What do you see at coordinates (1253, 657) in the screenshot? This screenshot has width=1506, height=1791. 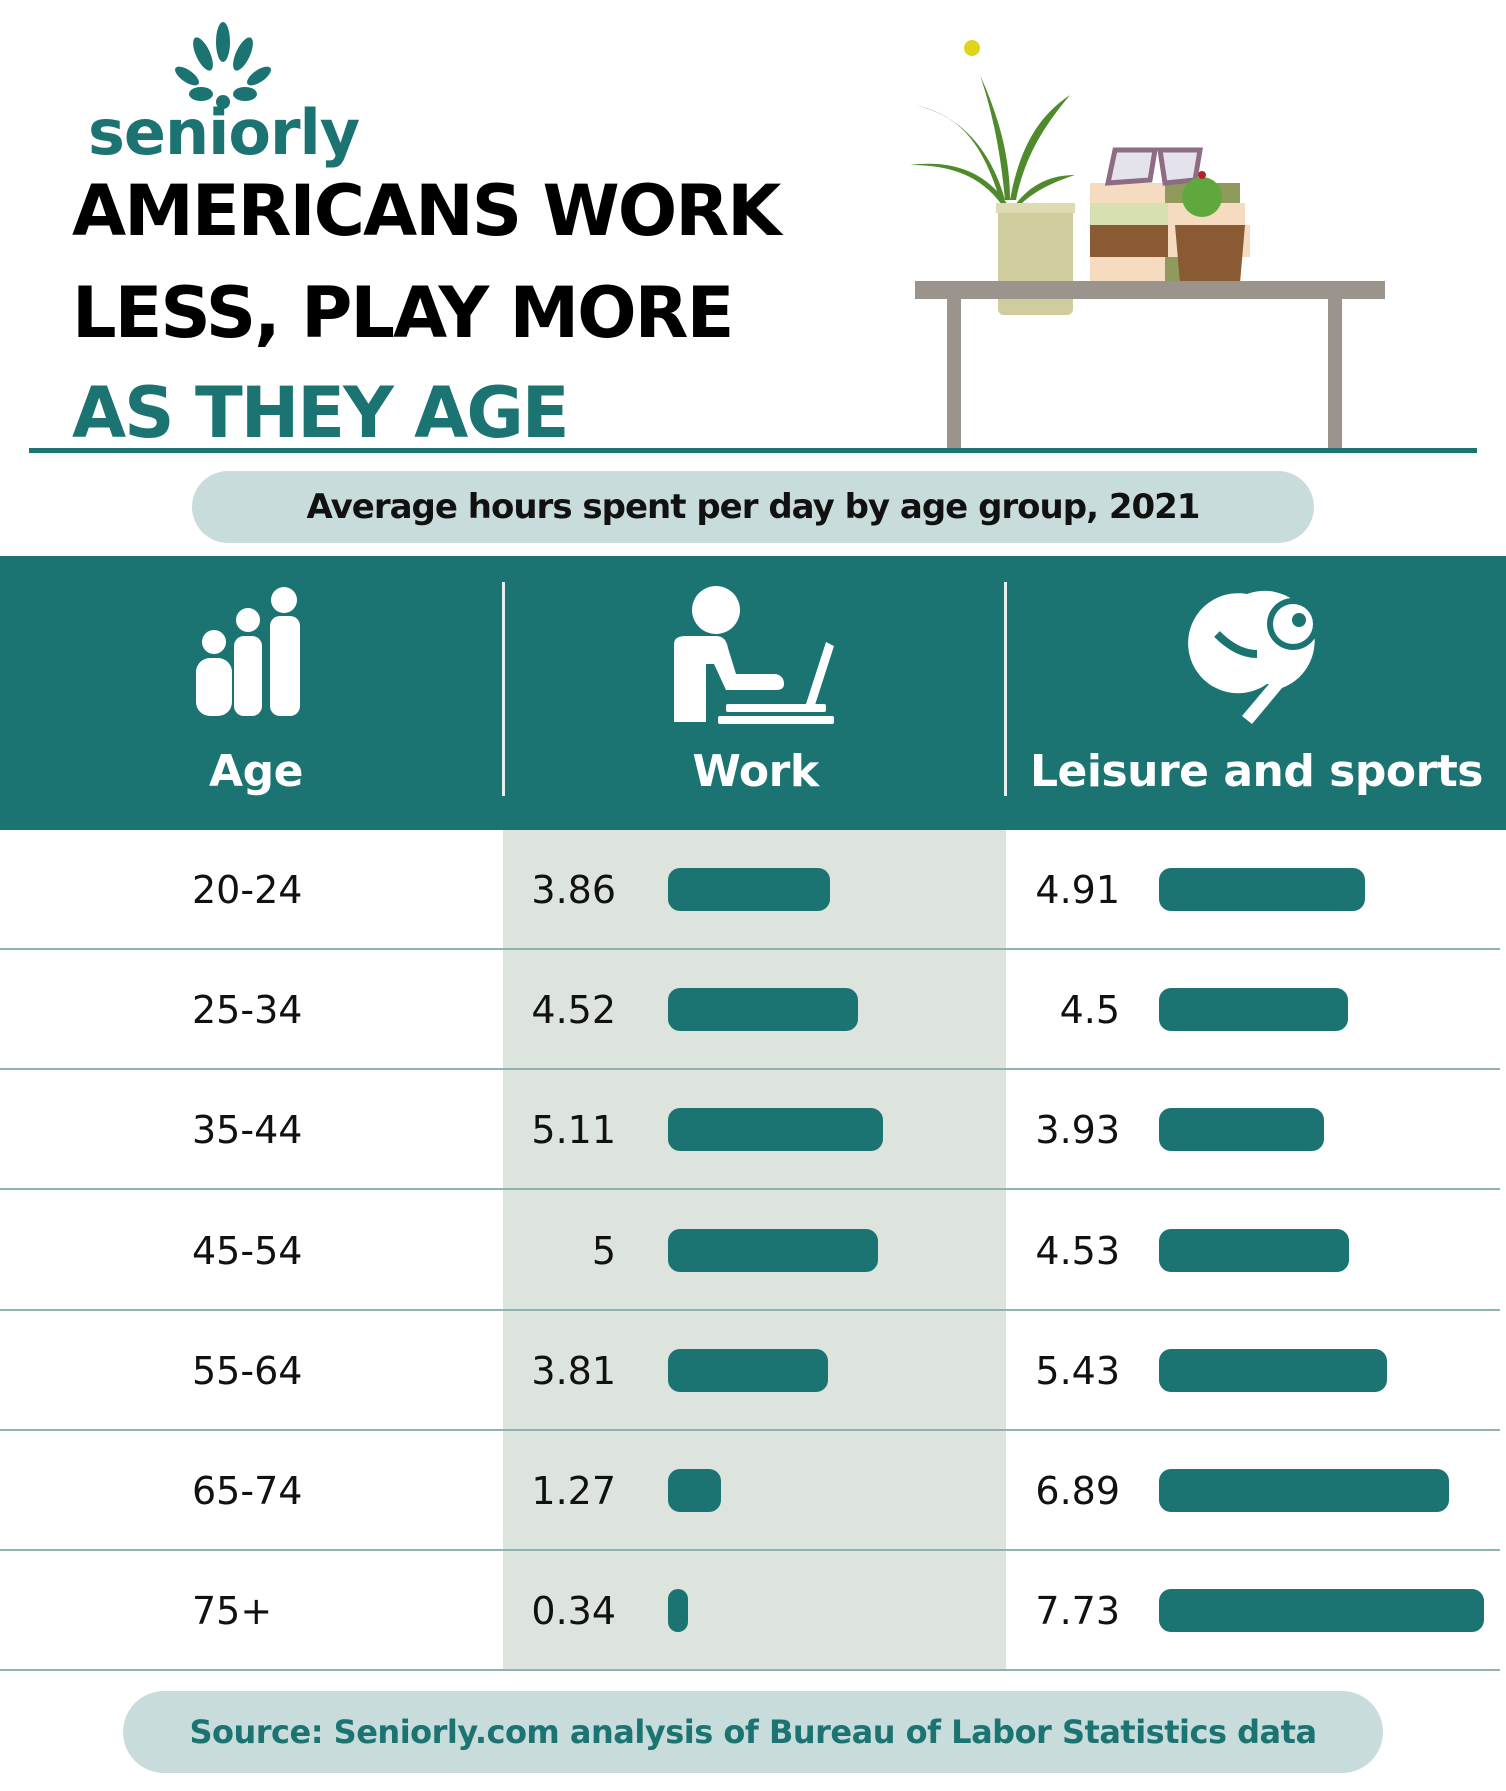 I see `ping-pong-icon` at bounding box center [1253, 657].